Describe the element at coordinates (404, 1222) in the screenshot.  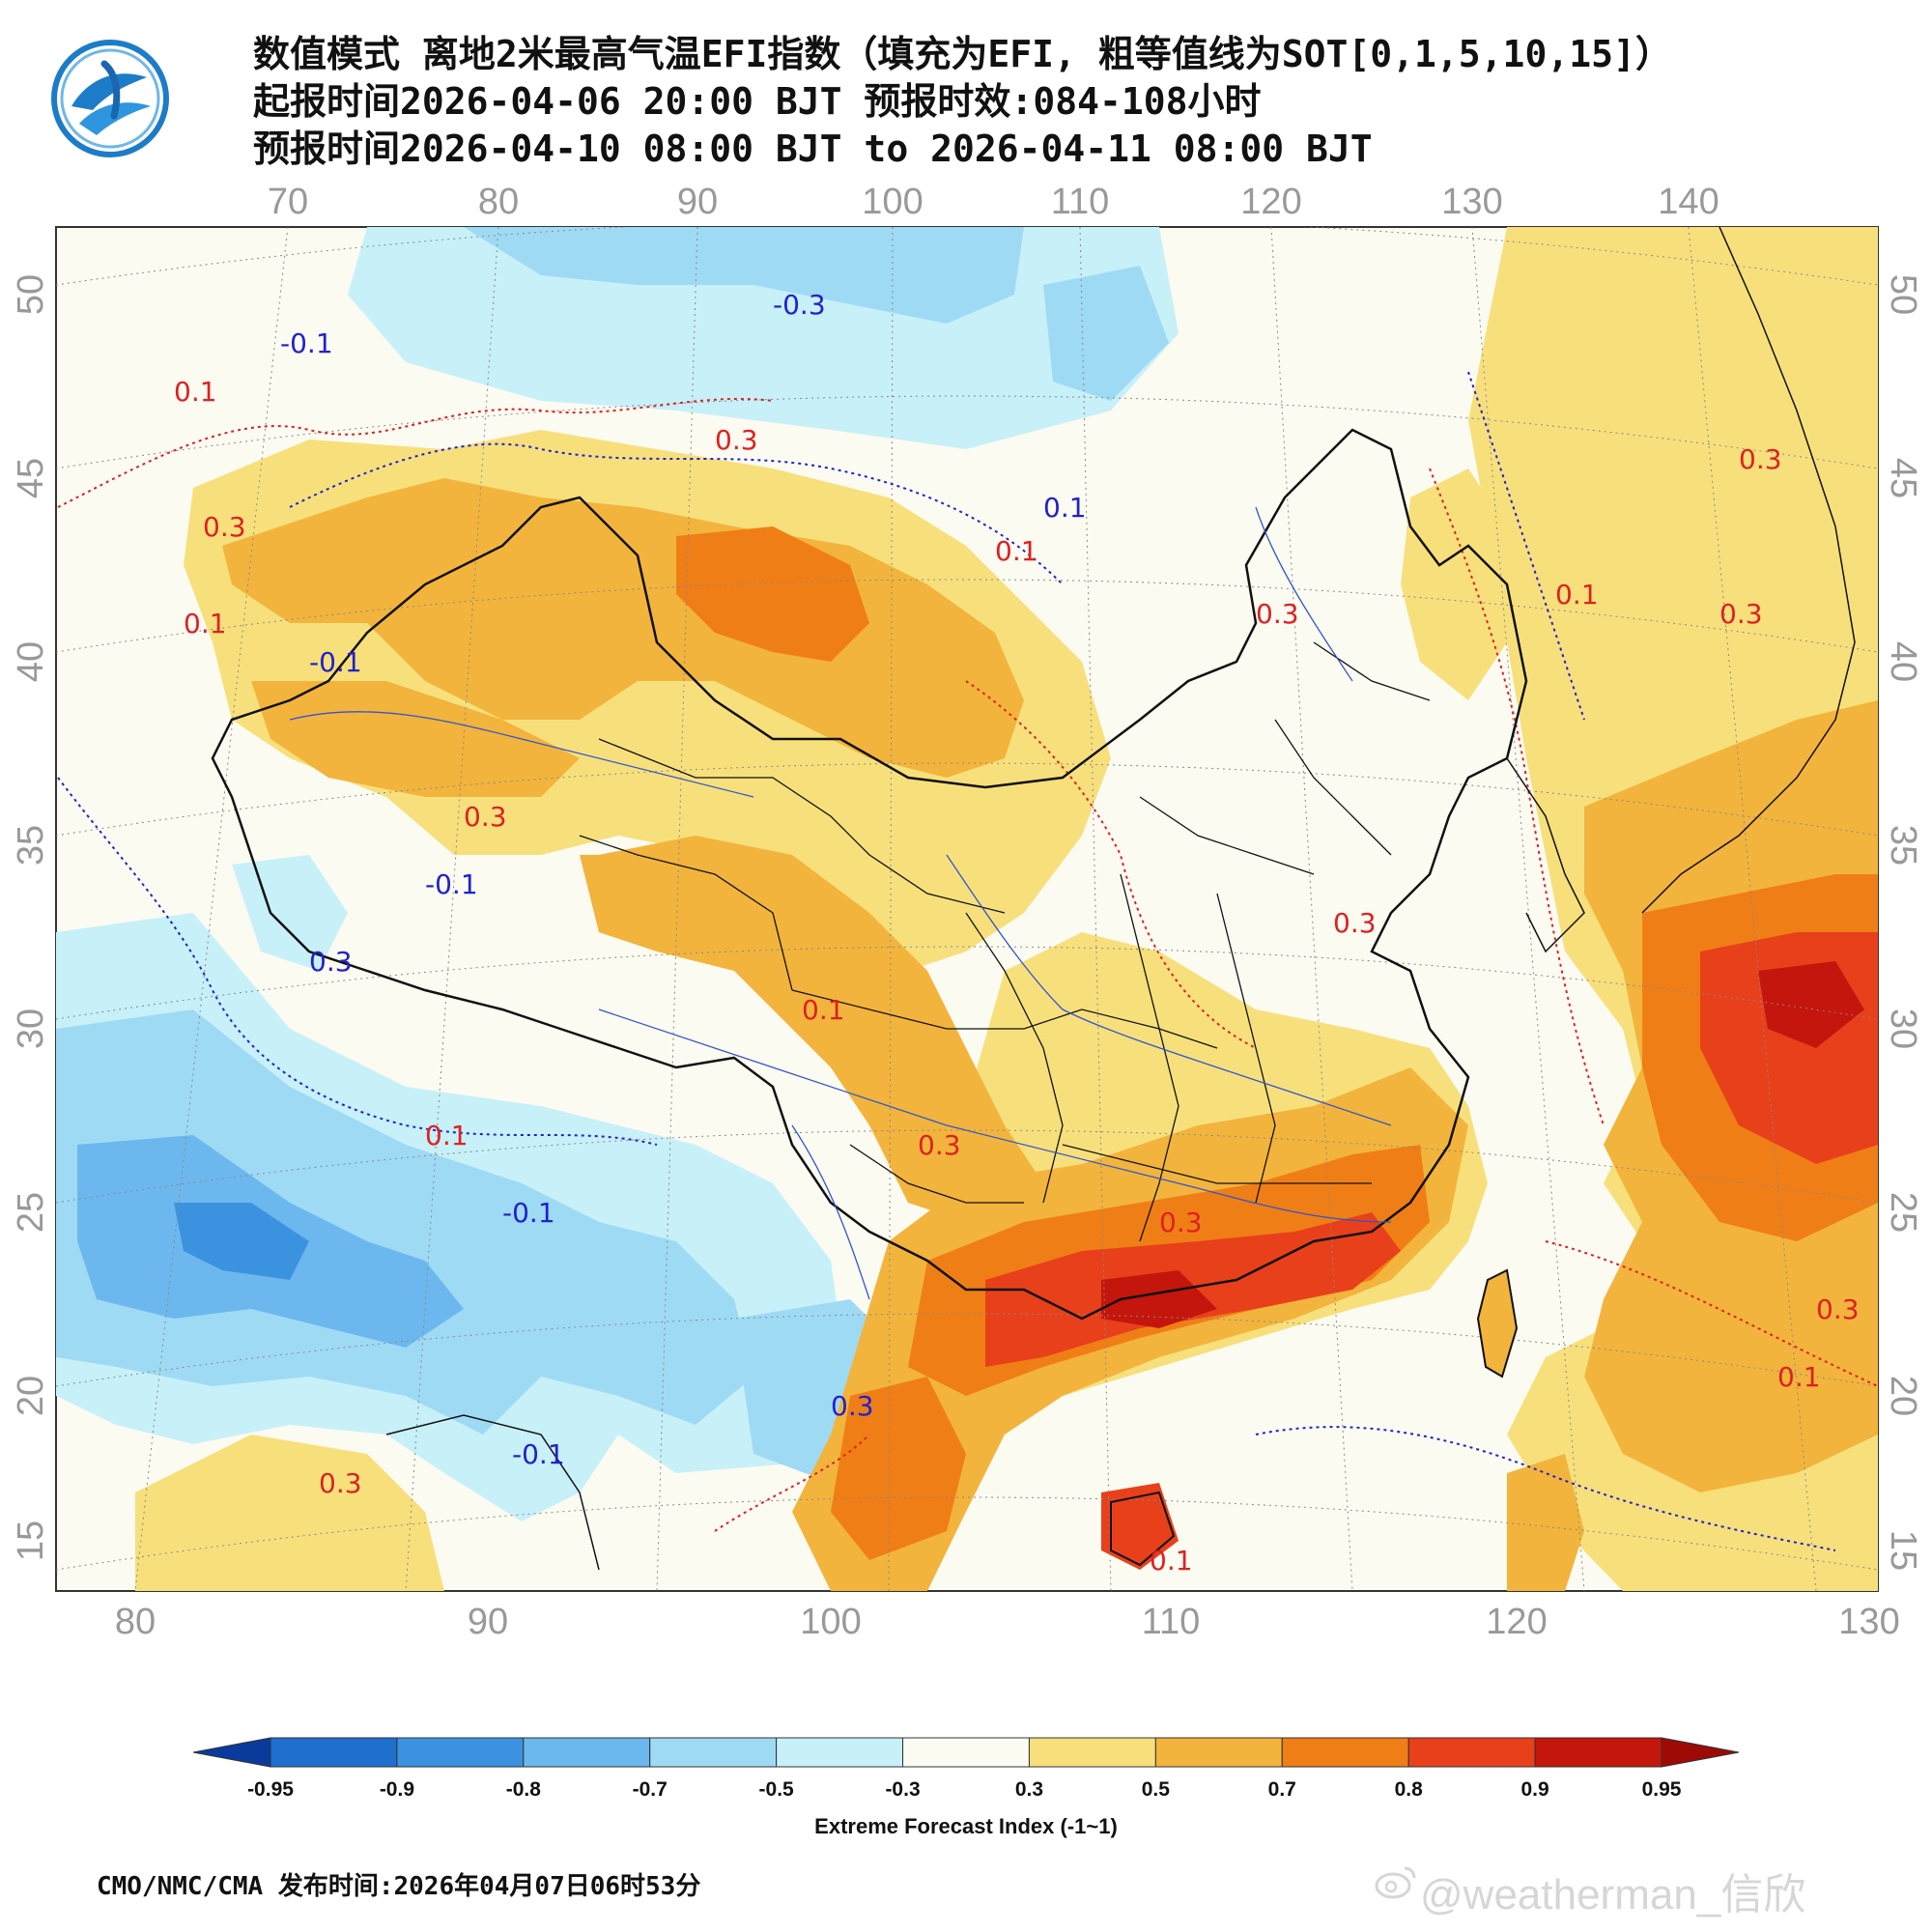
I see `efi-blue-west-mid` at that location.